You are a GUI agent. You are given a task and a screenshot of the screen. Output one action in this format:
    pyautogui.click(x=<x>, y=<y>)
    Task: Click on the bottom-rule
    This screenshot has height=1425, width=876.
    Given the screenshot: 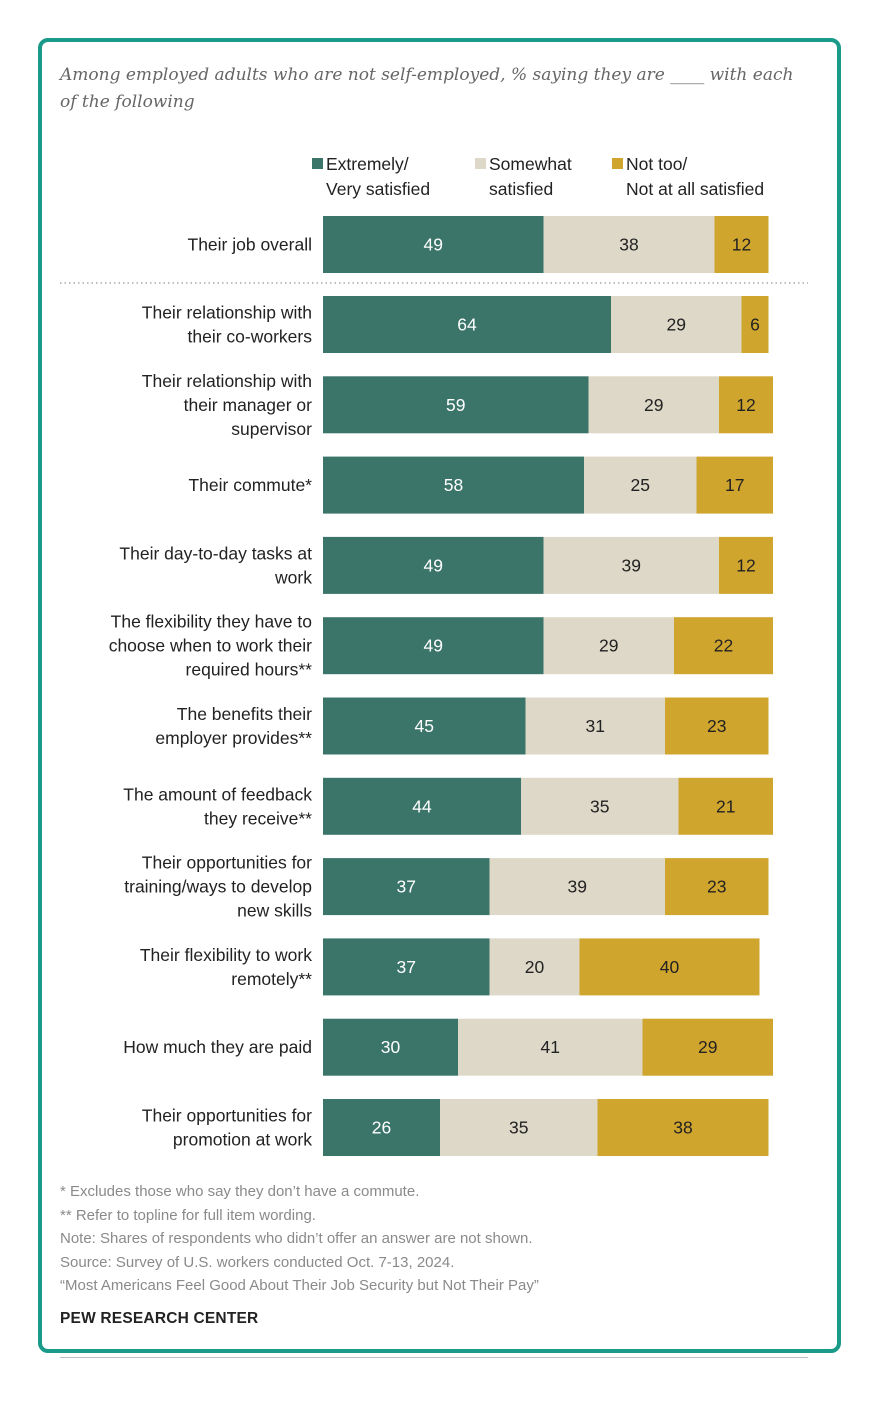 What is the action you would take?
    pyautogui.click(x=434, y=1357)
    